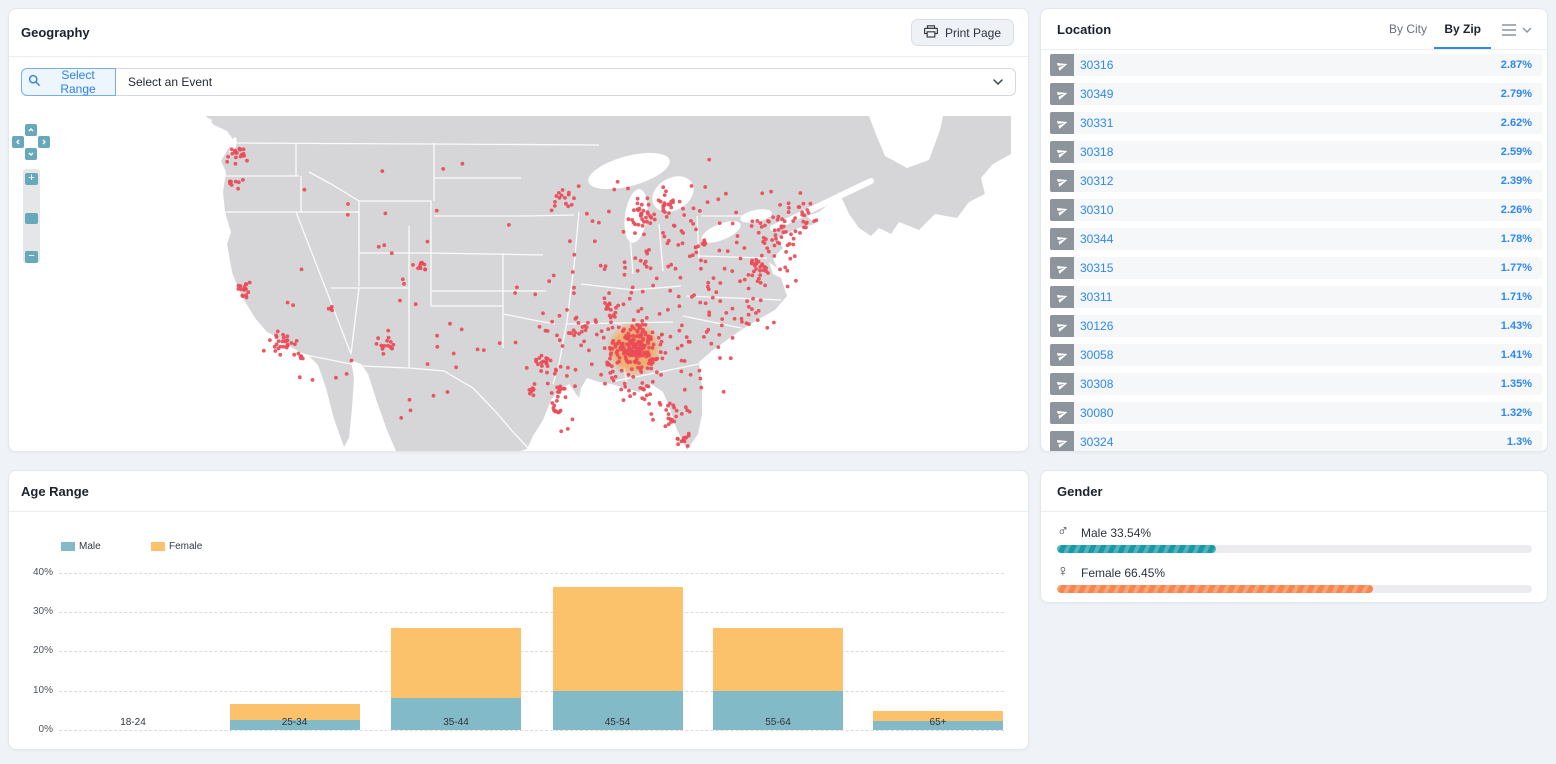  What do you see at coordinates (1516, 268) in the screenshot?
I see `zip-percentage: 1.77%` at bounding box center [1516, 268].